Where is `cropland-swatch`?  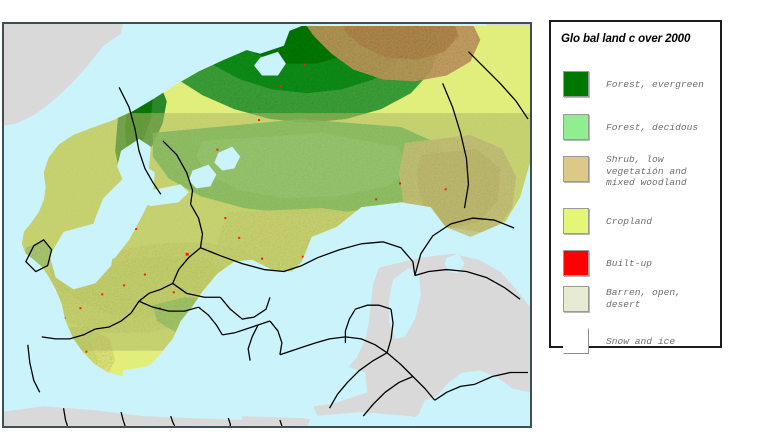
cropland-swatch is located at coordinates (576, 221).